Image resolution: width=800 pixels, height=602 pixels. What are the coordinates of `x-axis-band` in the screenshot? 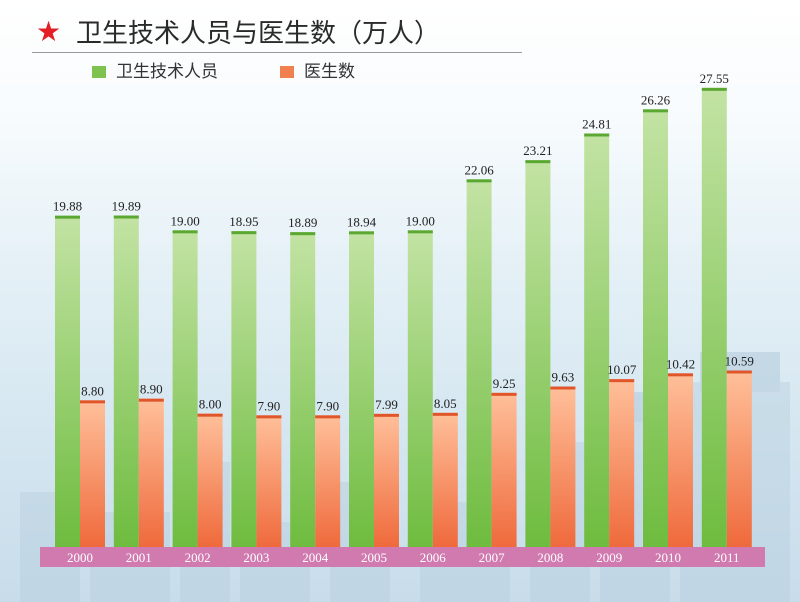 It's located at (402, 557).